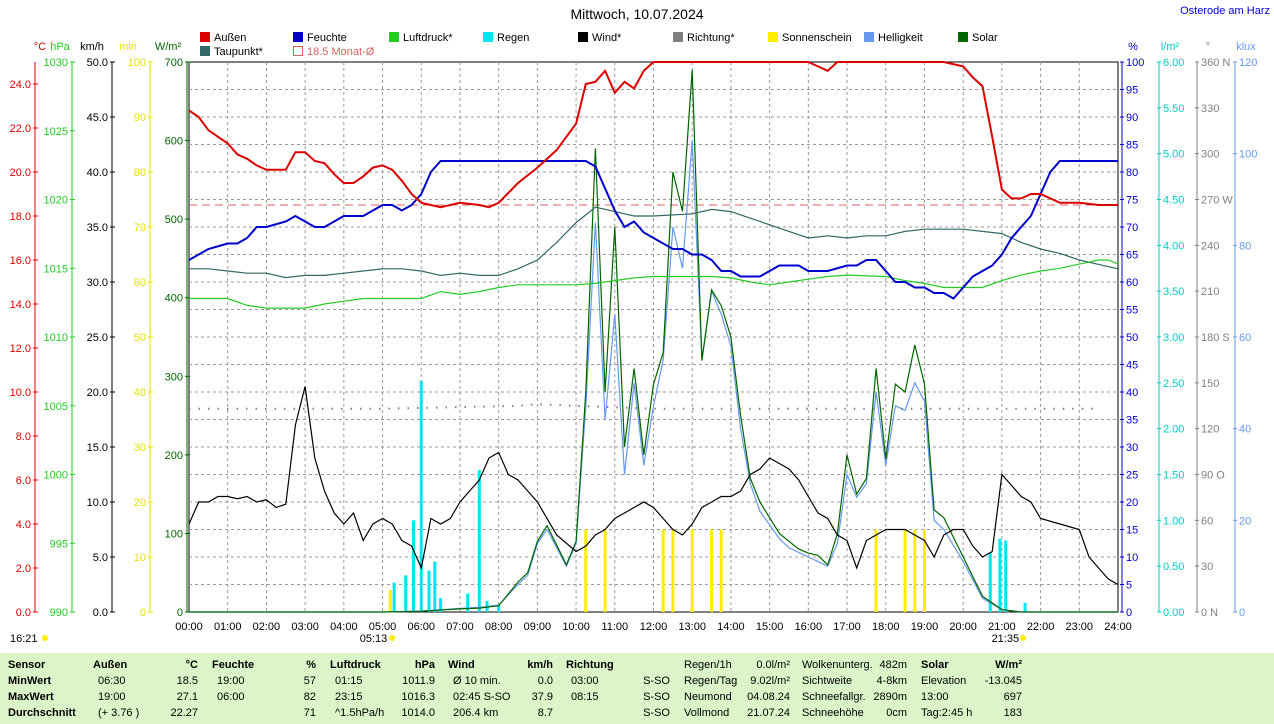  I want to click on stats-row-label: Sensor, so click(27, 665).